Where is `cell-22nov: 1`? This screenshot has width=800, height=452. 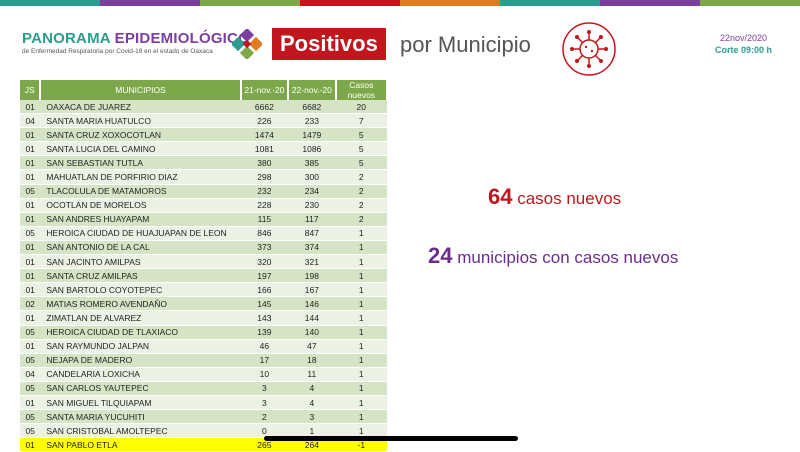
cell-22nov: 1 is located at coordinates (312, 431).